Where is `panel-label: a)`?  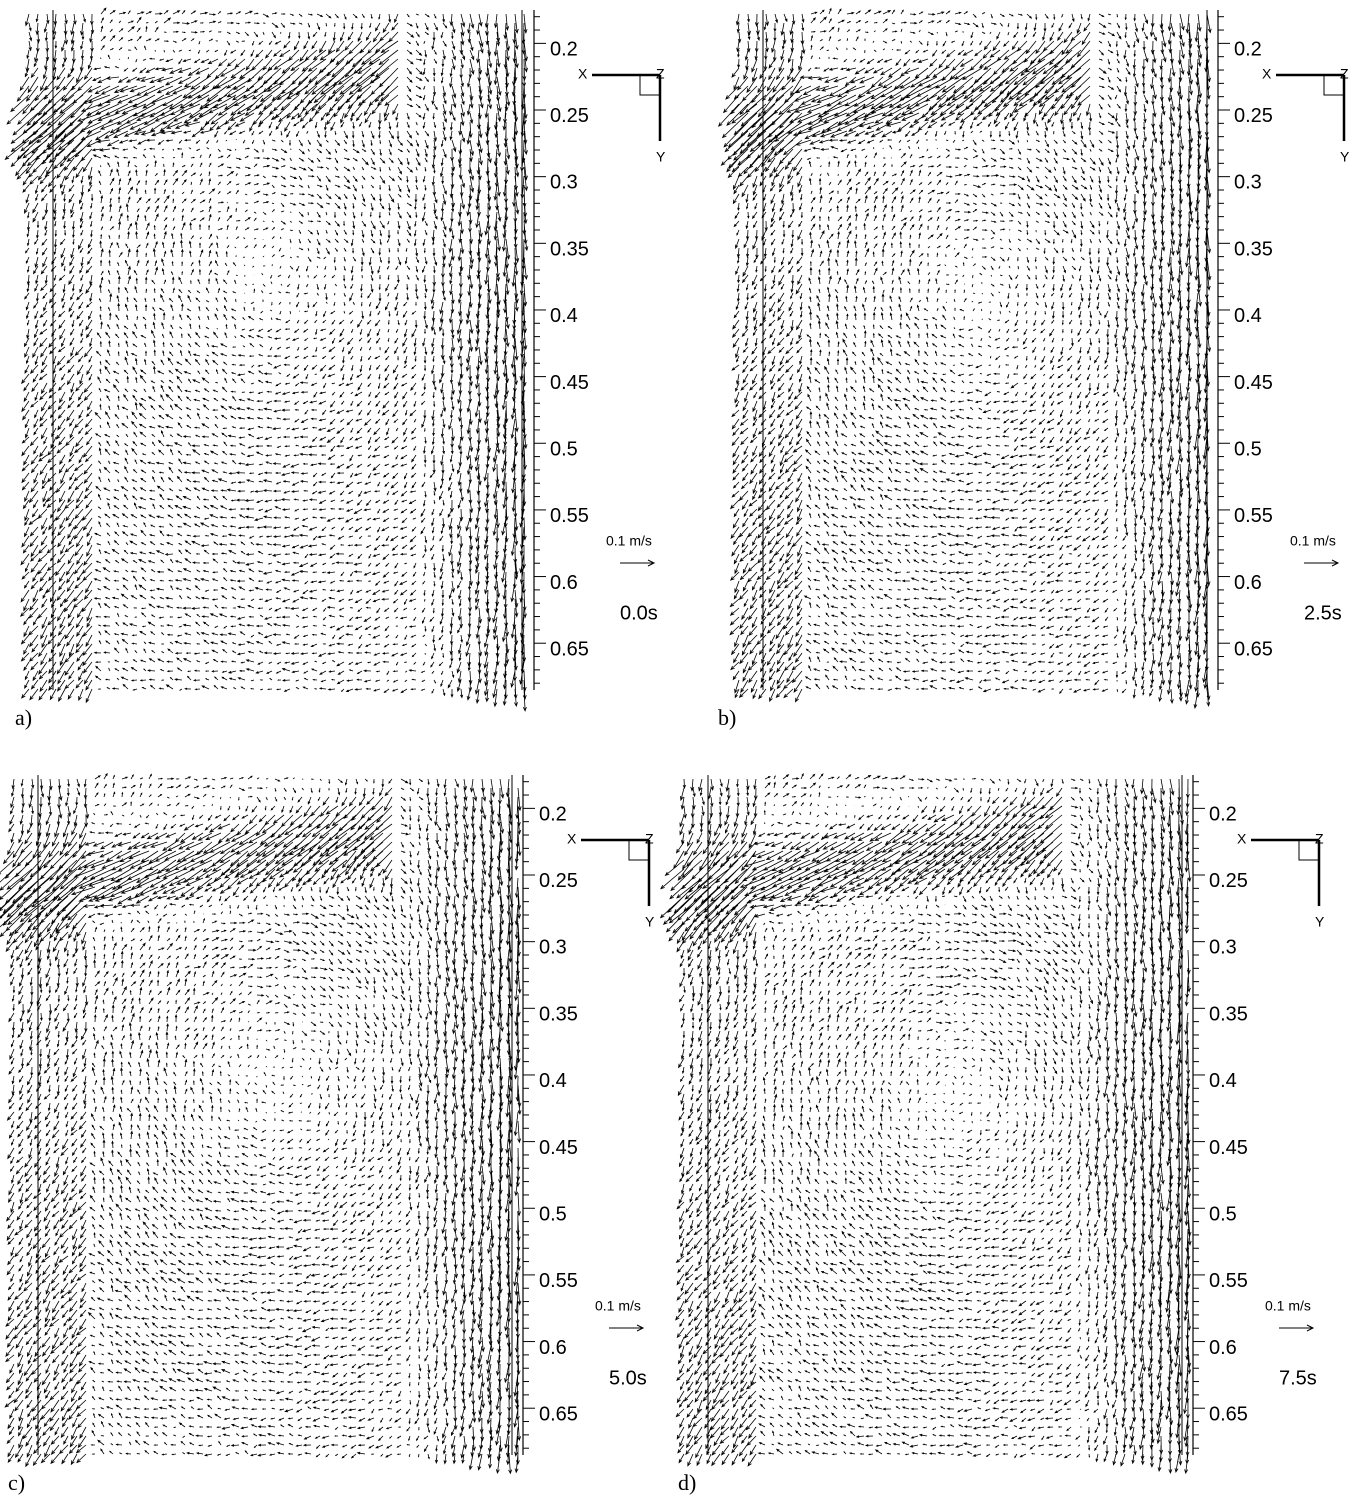 panel-label: a) is located at coordinates (23, 717).